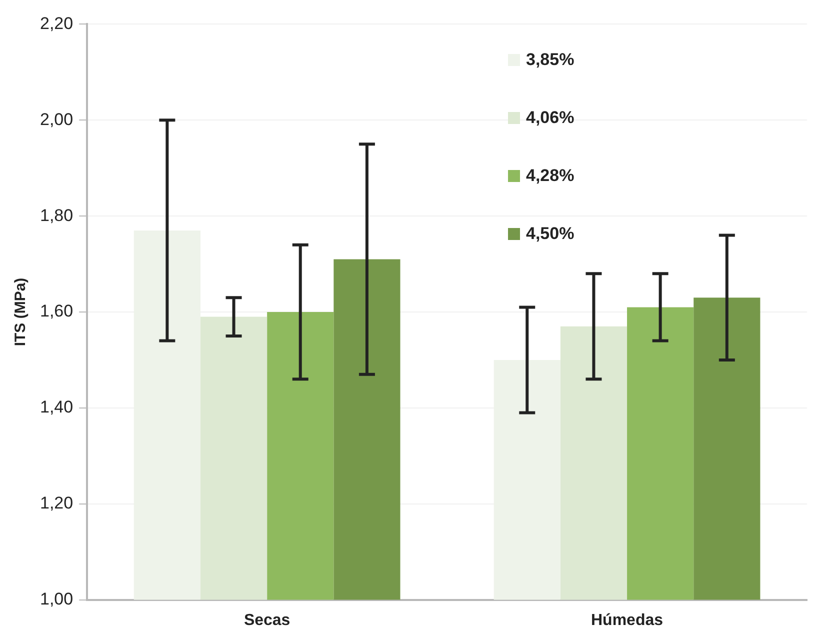  What do you see at coordinates (57, 119) in the screenshot?
I see `y-tick-label: 2,00` at bounding box center [57, 119].